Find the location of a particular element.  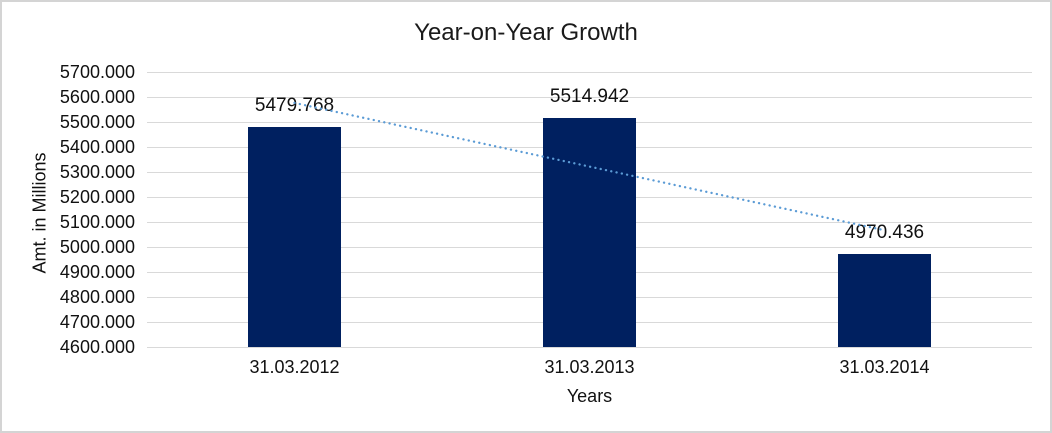

x-category-label: 31.03.2012 is located at coordinates (294, 367).